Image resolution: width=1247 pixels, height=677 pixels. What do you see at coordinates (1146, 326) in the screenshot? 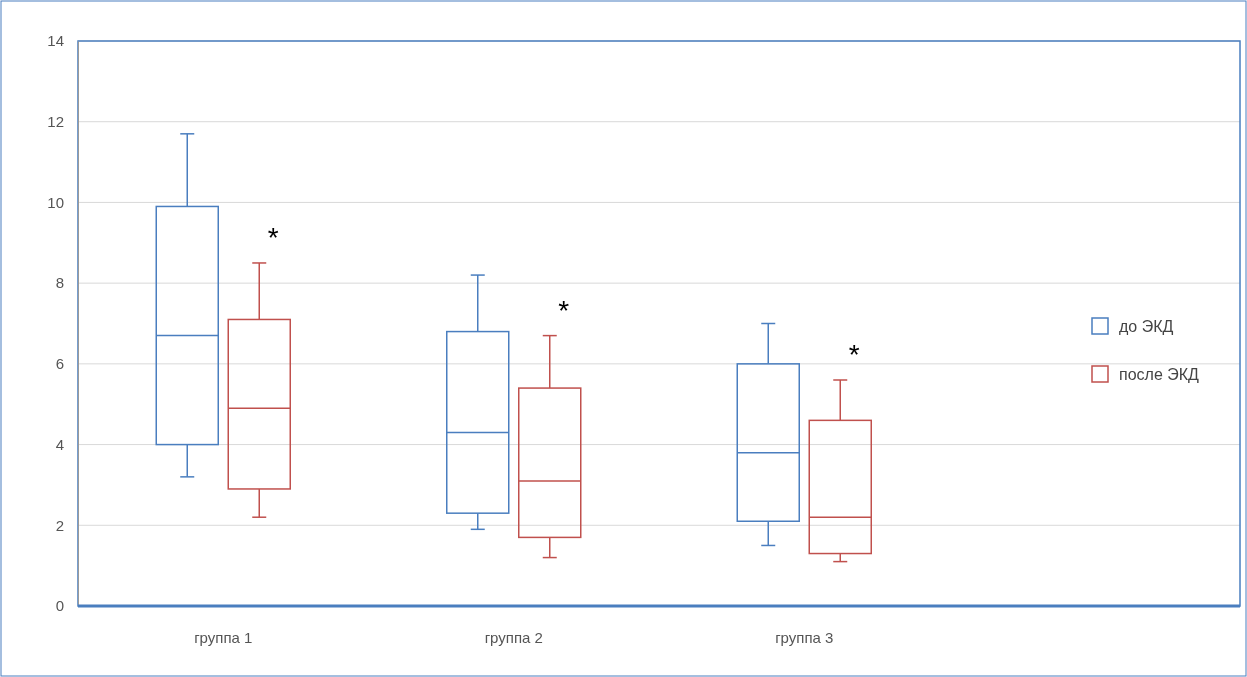
I see `legend-label: до ЭКД` at bounding box center [1146, 326].